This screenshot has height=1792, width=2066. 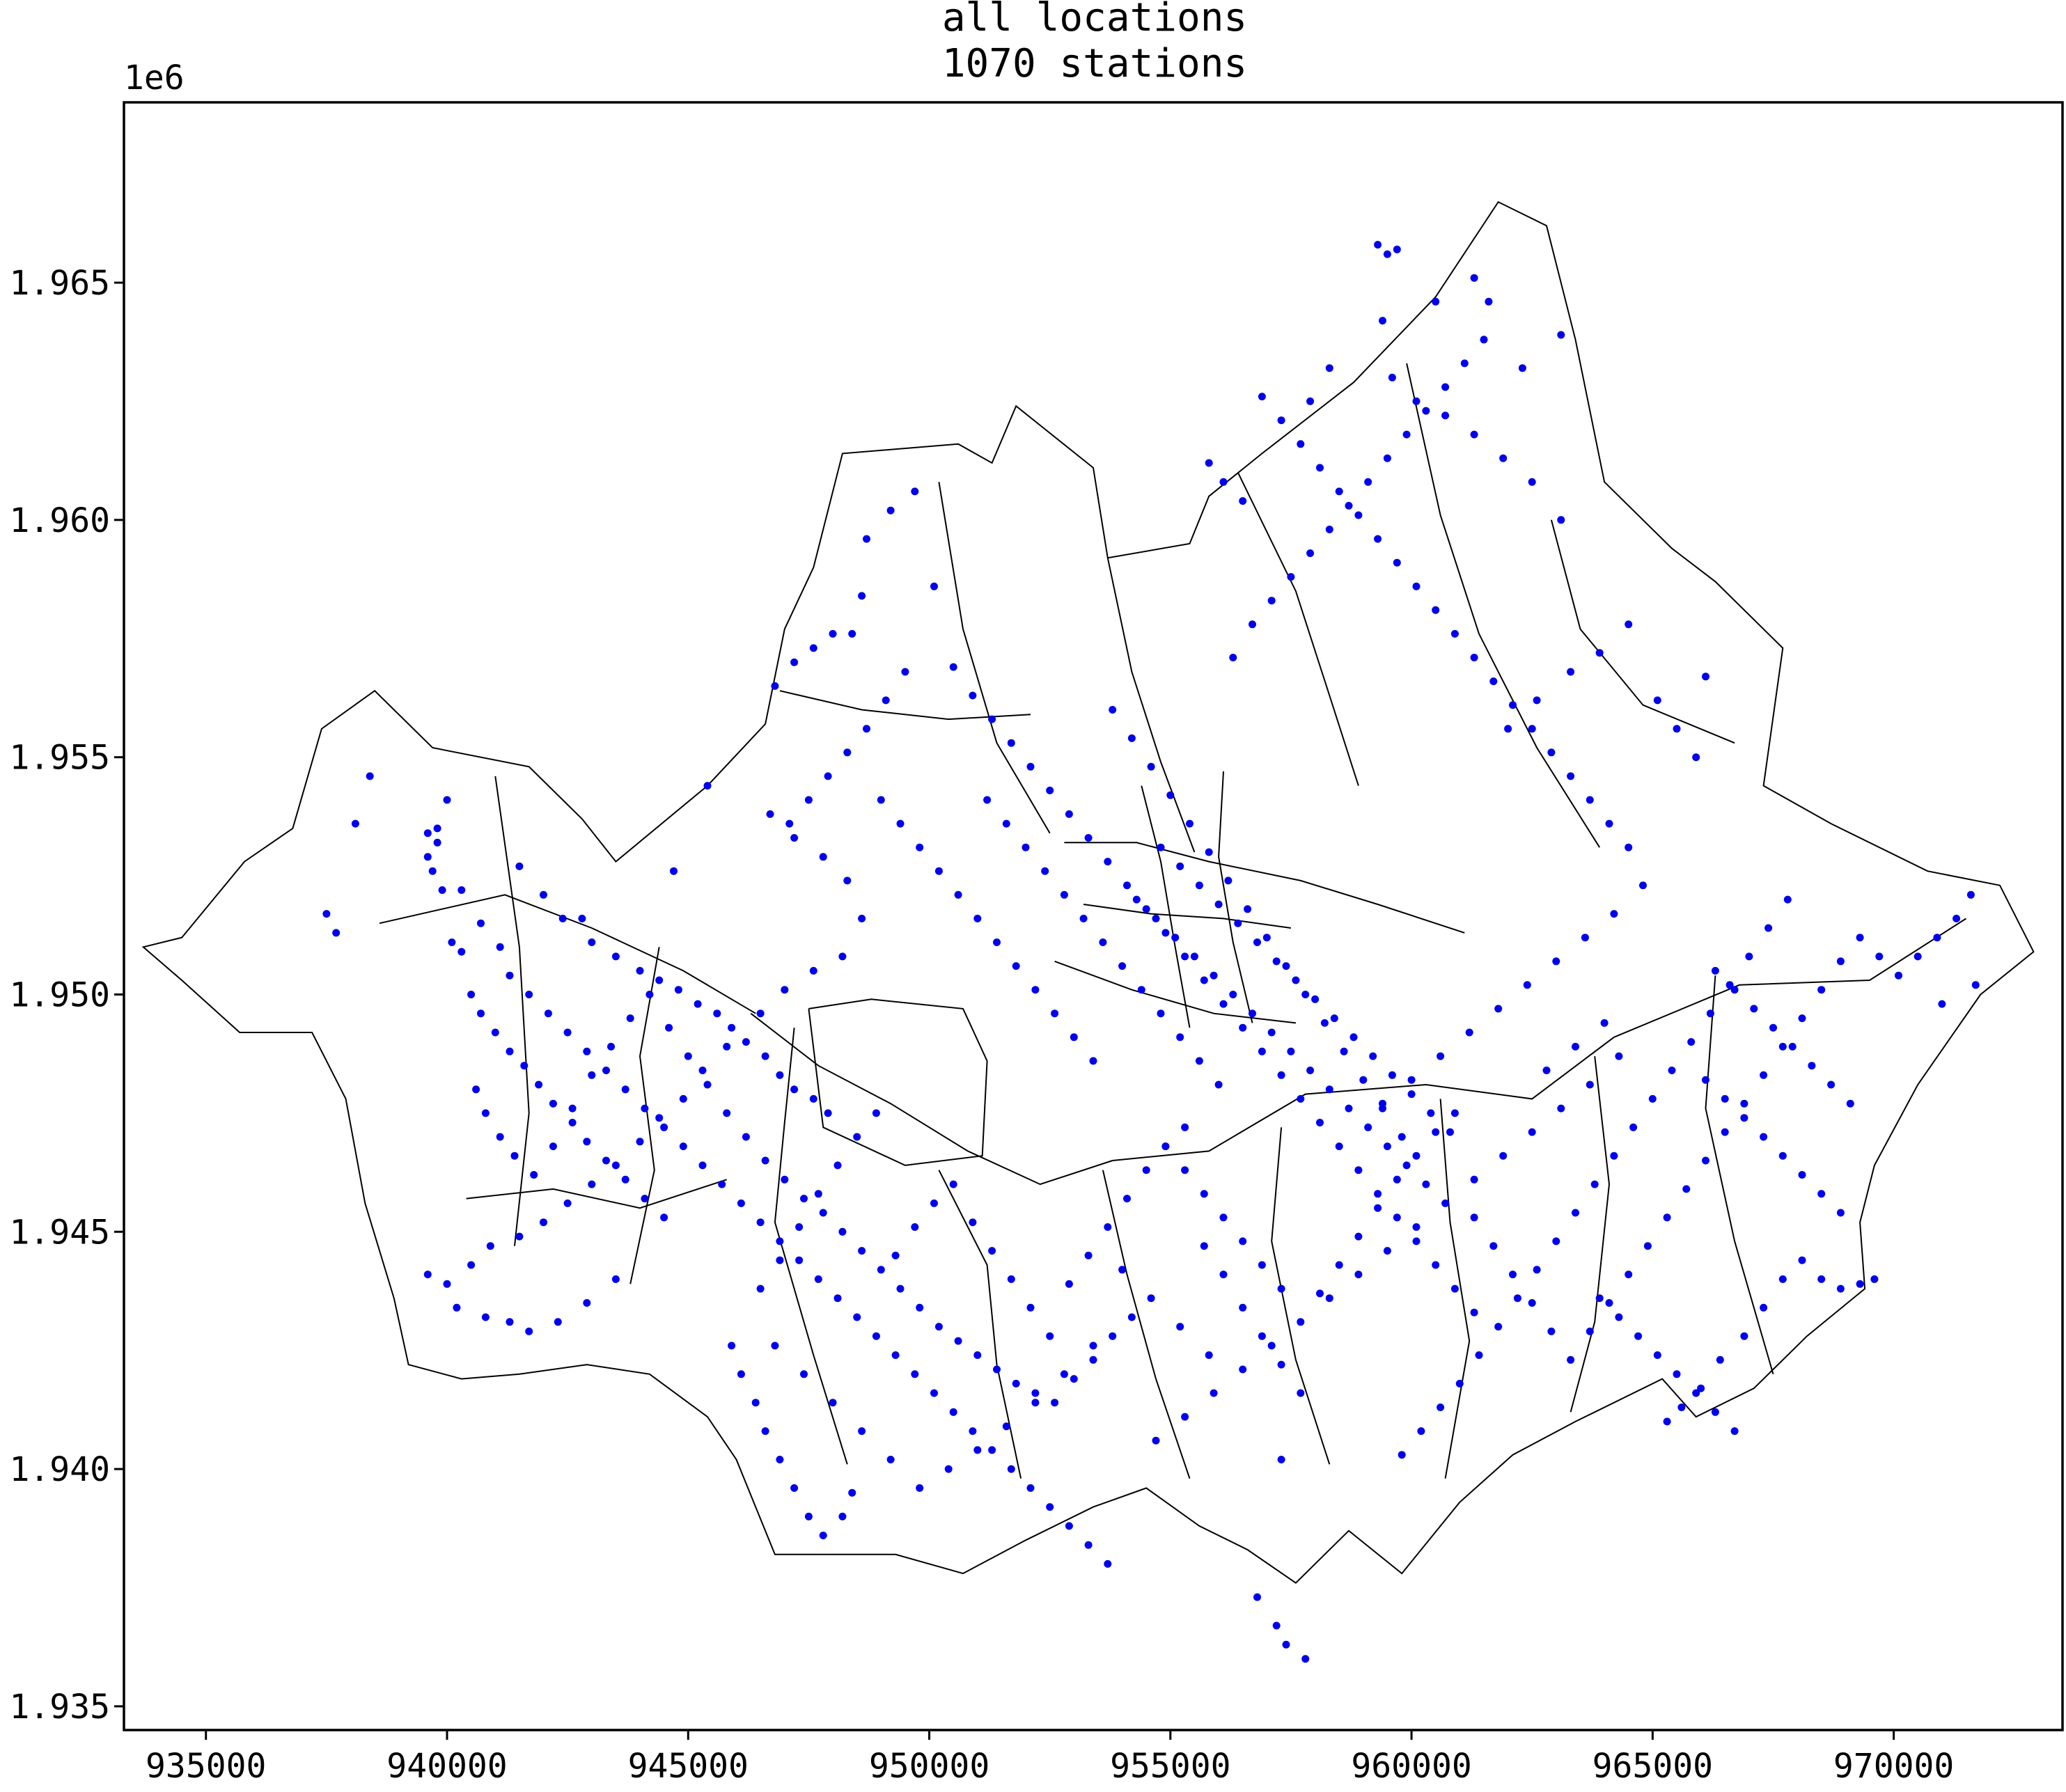 I want to click on x-tick-label: 955000, so click(x=1170, y=1766).